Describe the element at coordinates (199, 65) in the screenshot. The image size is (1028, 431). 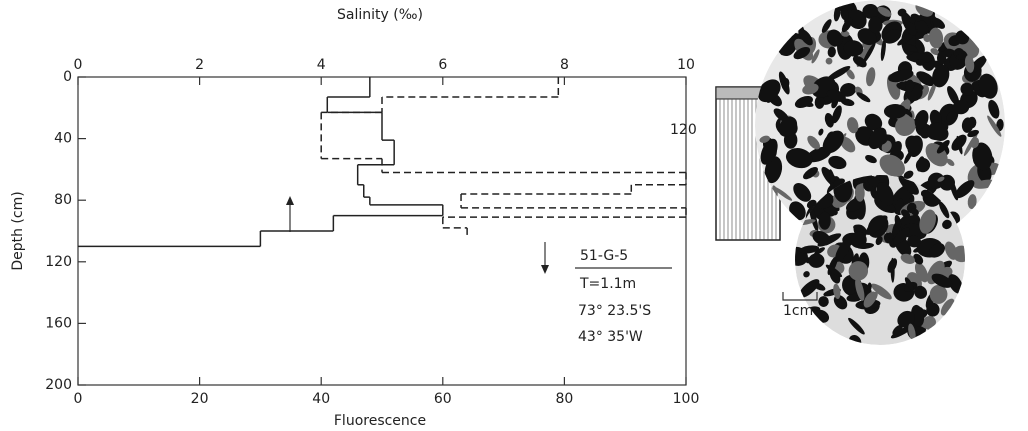
I see `x2-tick-label: 2` at that location.